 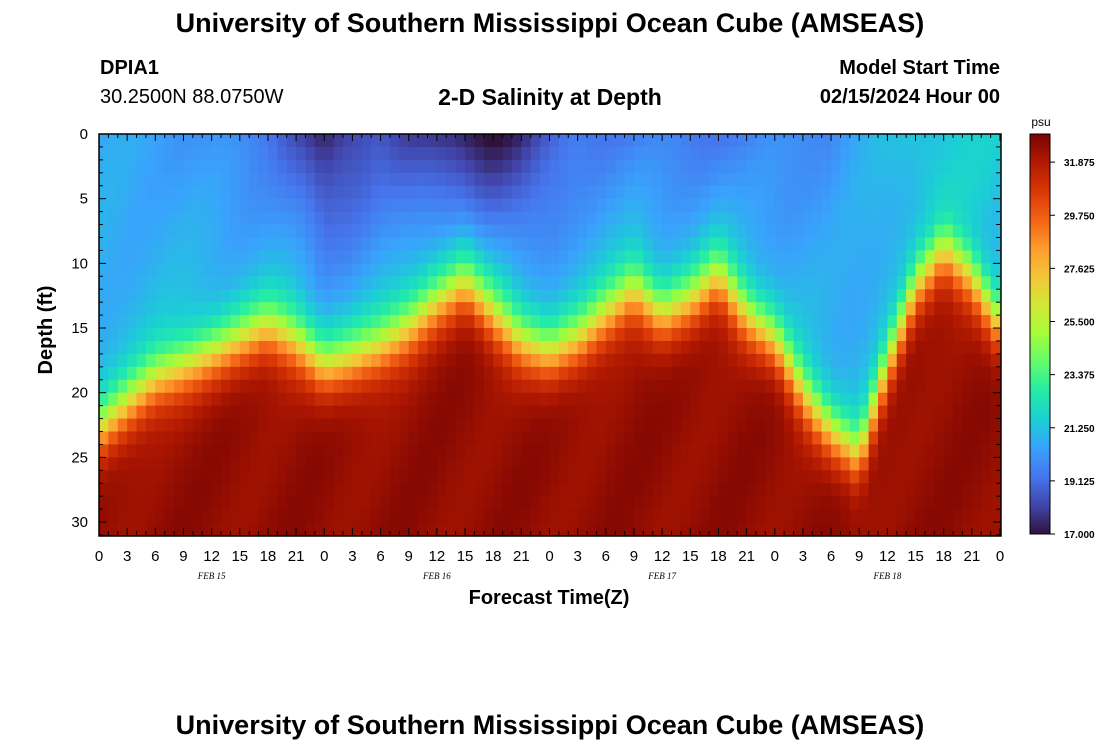 What do you see at coordinates (1040, 122) in the screenshot?
I see `colorbar-units: psu` at bounding box center [1040, 122].